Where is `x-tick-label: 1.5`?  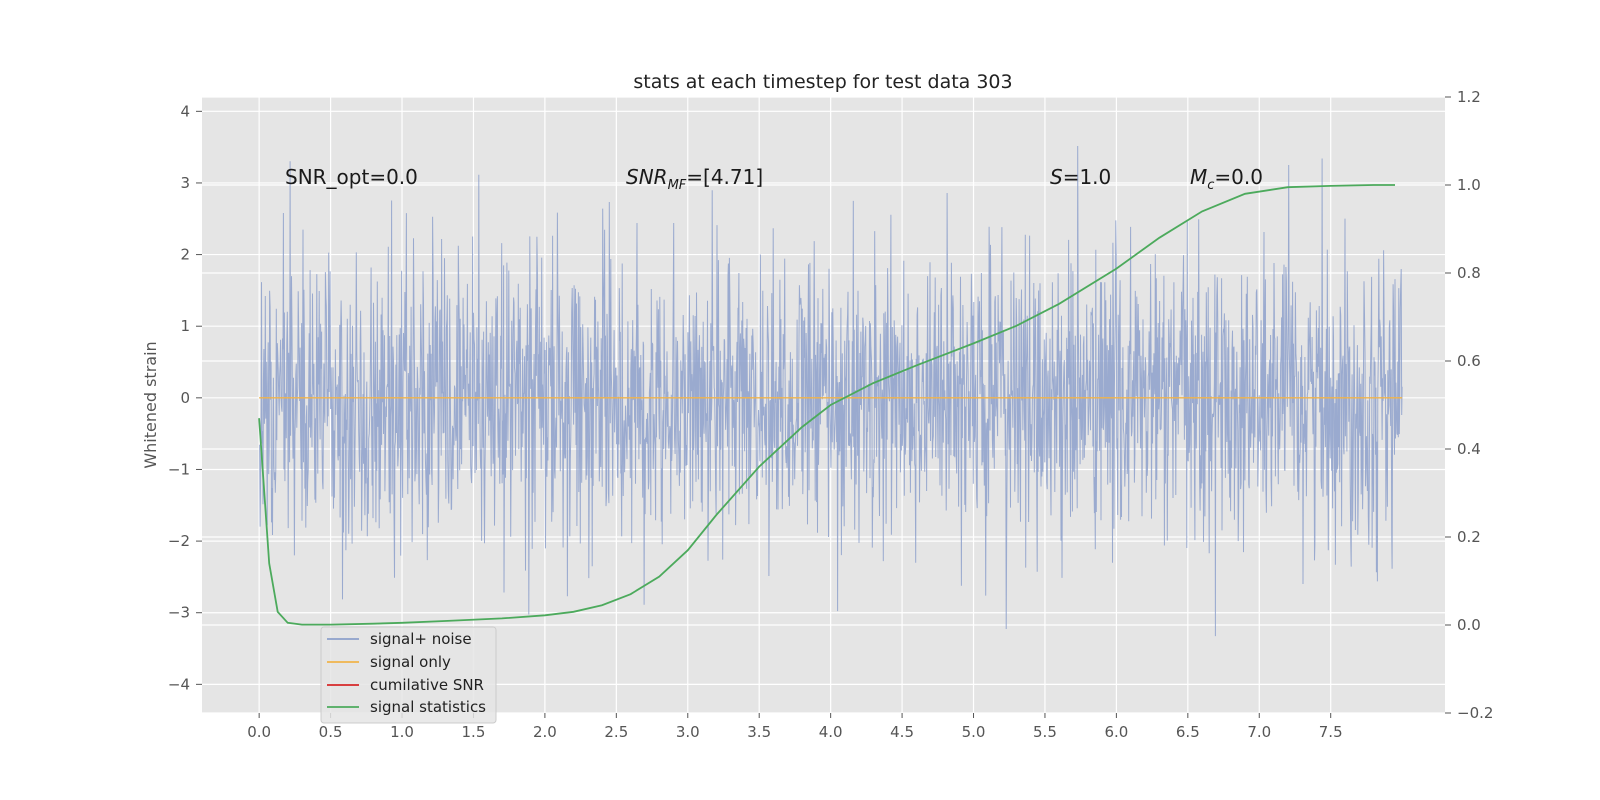 x-tick-label: 1.5 is located at coordinates (474, 732).